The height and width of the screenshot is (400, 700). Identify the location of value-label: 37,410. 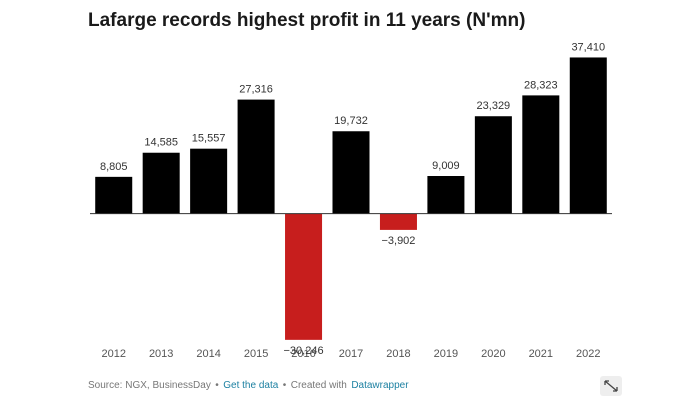
(588, 47).